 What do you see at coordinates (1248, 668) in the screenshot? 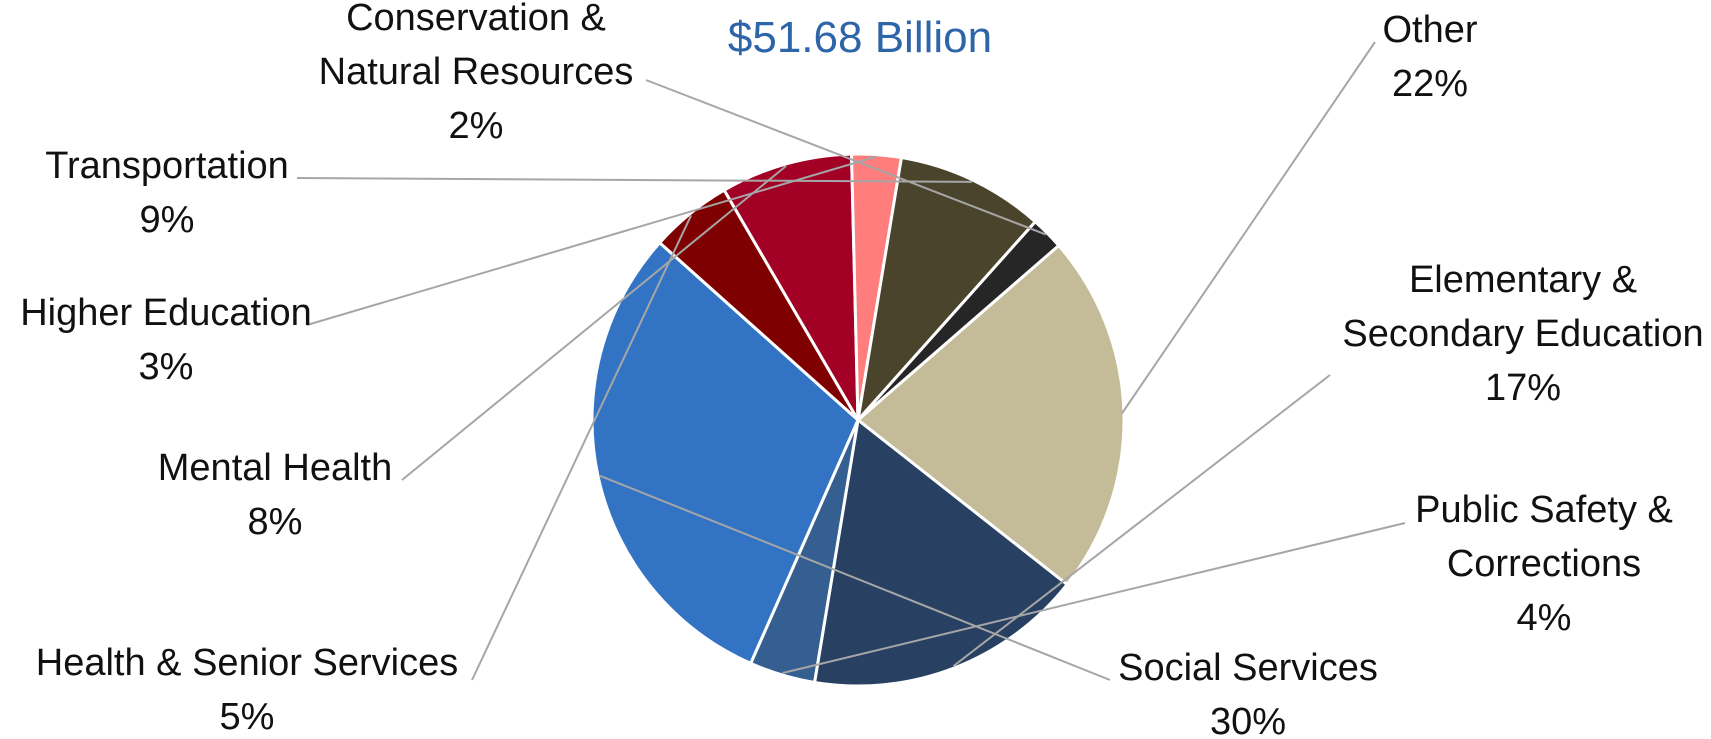
I see `slice-name: Social Services` at bounding box center [1248, 668].